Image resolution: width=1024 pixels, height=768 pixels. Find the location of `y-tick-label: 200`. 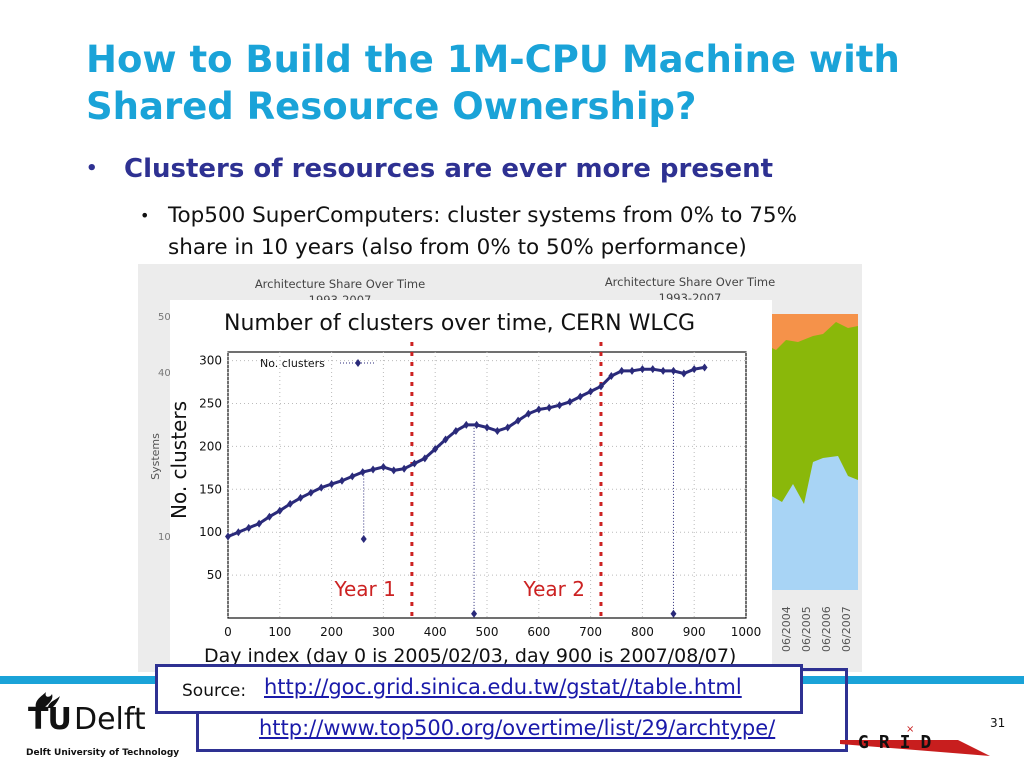

y-tick-label: 200 is located at coordinates (210, 446).